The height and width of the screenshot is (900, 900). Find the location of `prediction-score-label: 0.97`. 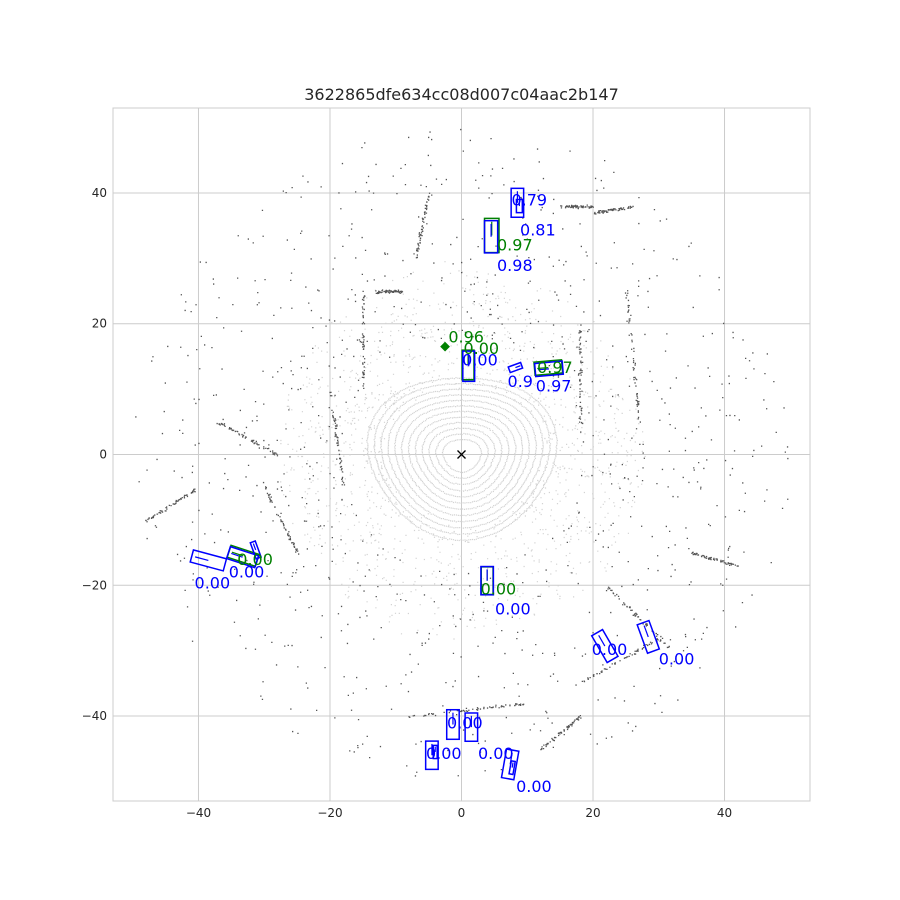

prediction-score-label: 0.97 is located at coordinates (554, 386).